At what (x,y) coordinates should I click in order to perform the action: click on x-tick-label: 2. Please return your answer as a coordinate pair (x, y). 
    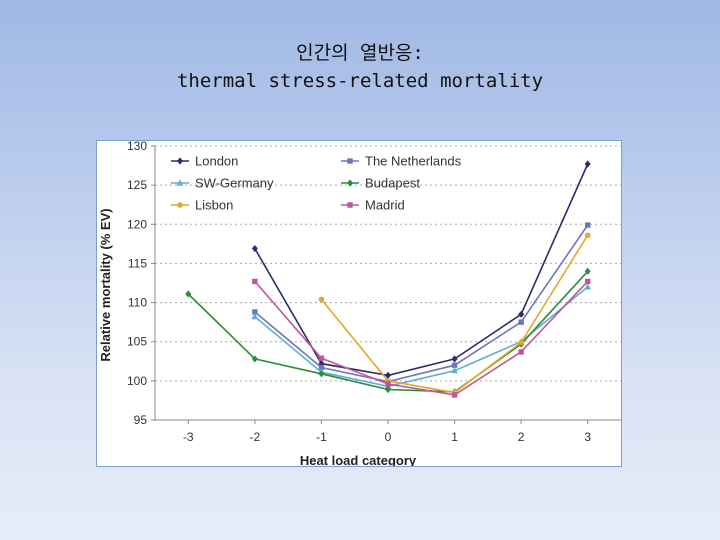
    Looking at the image, I should click on (521, 437).